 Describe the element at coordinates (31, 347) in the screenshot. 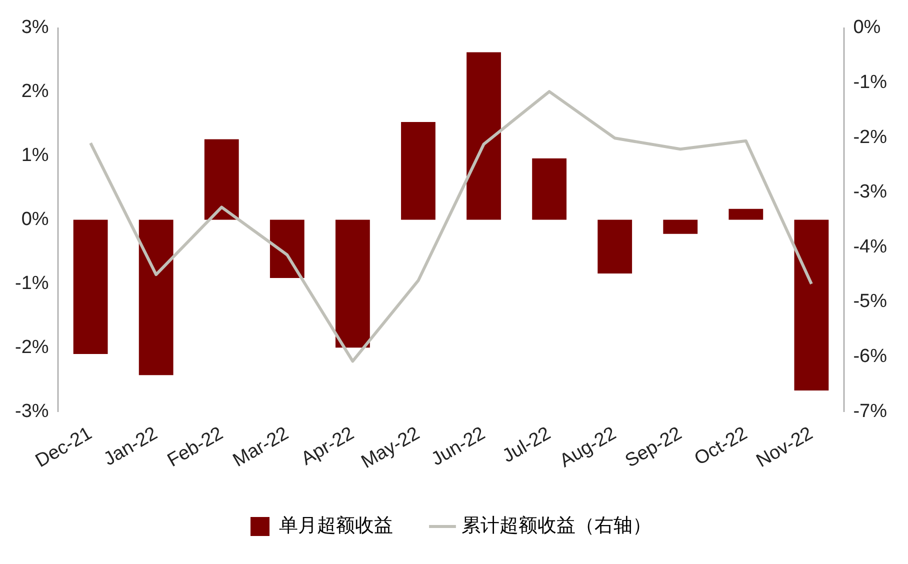

I see `y-tick-label: -2%` at that location.